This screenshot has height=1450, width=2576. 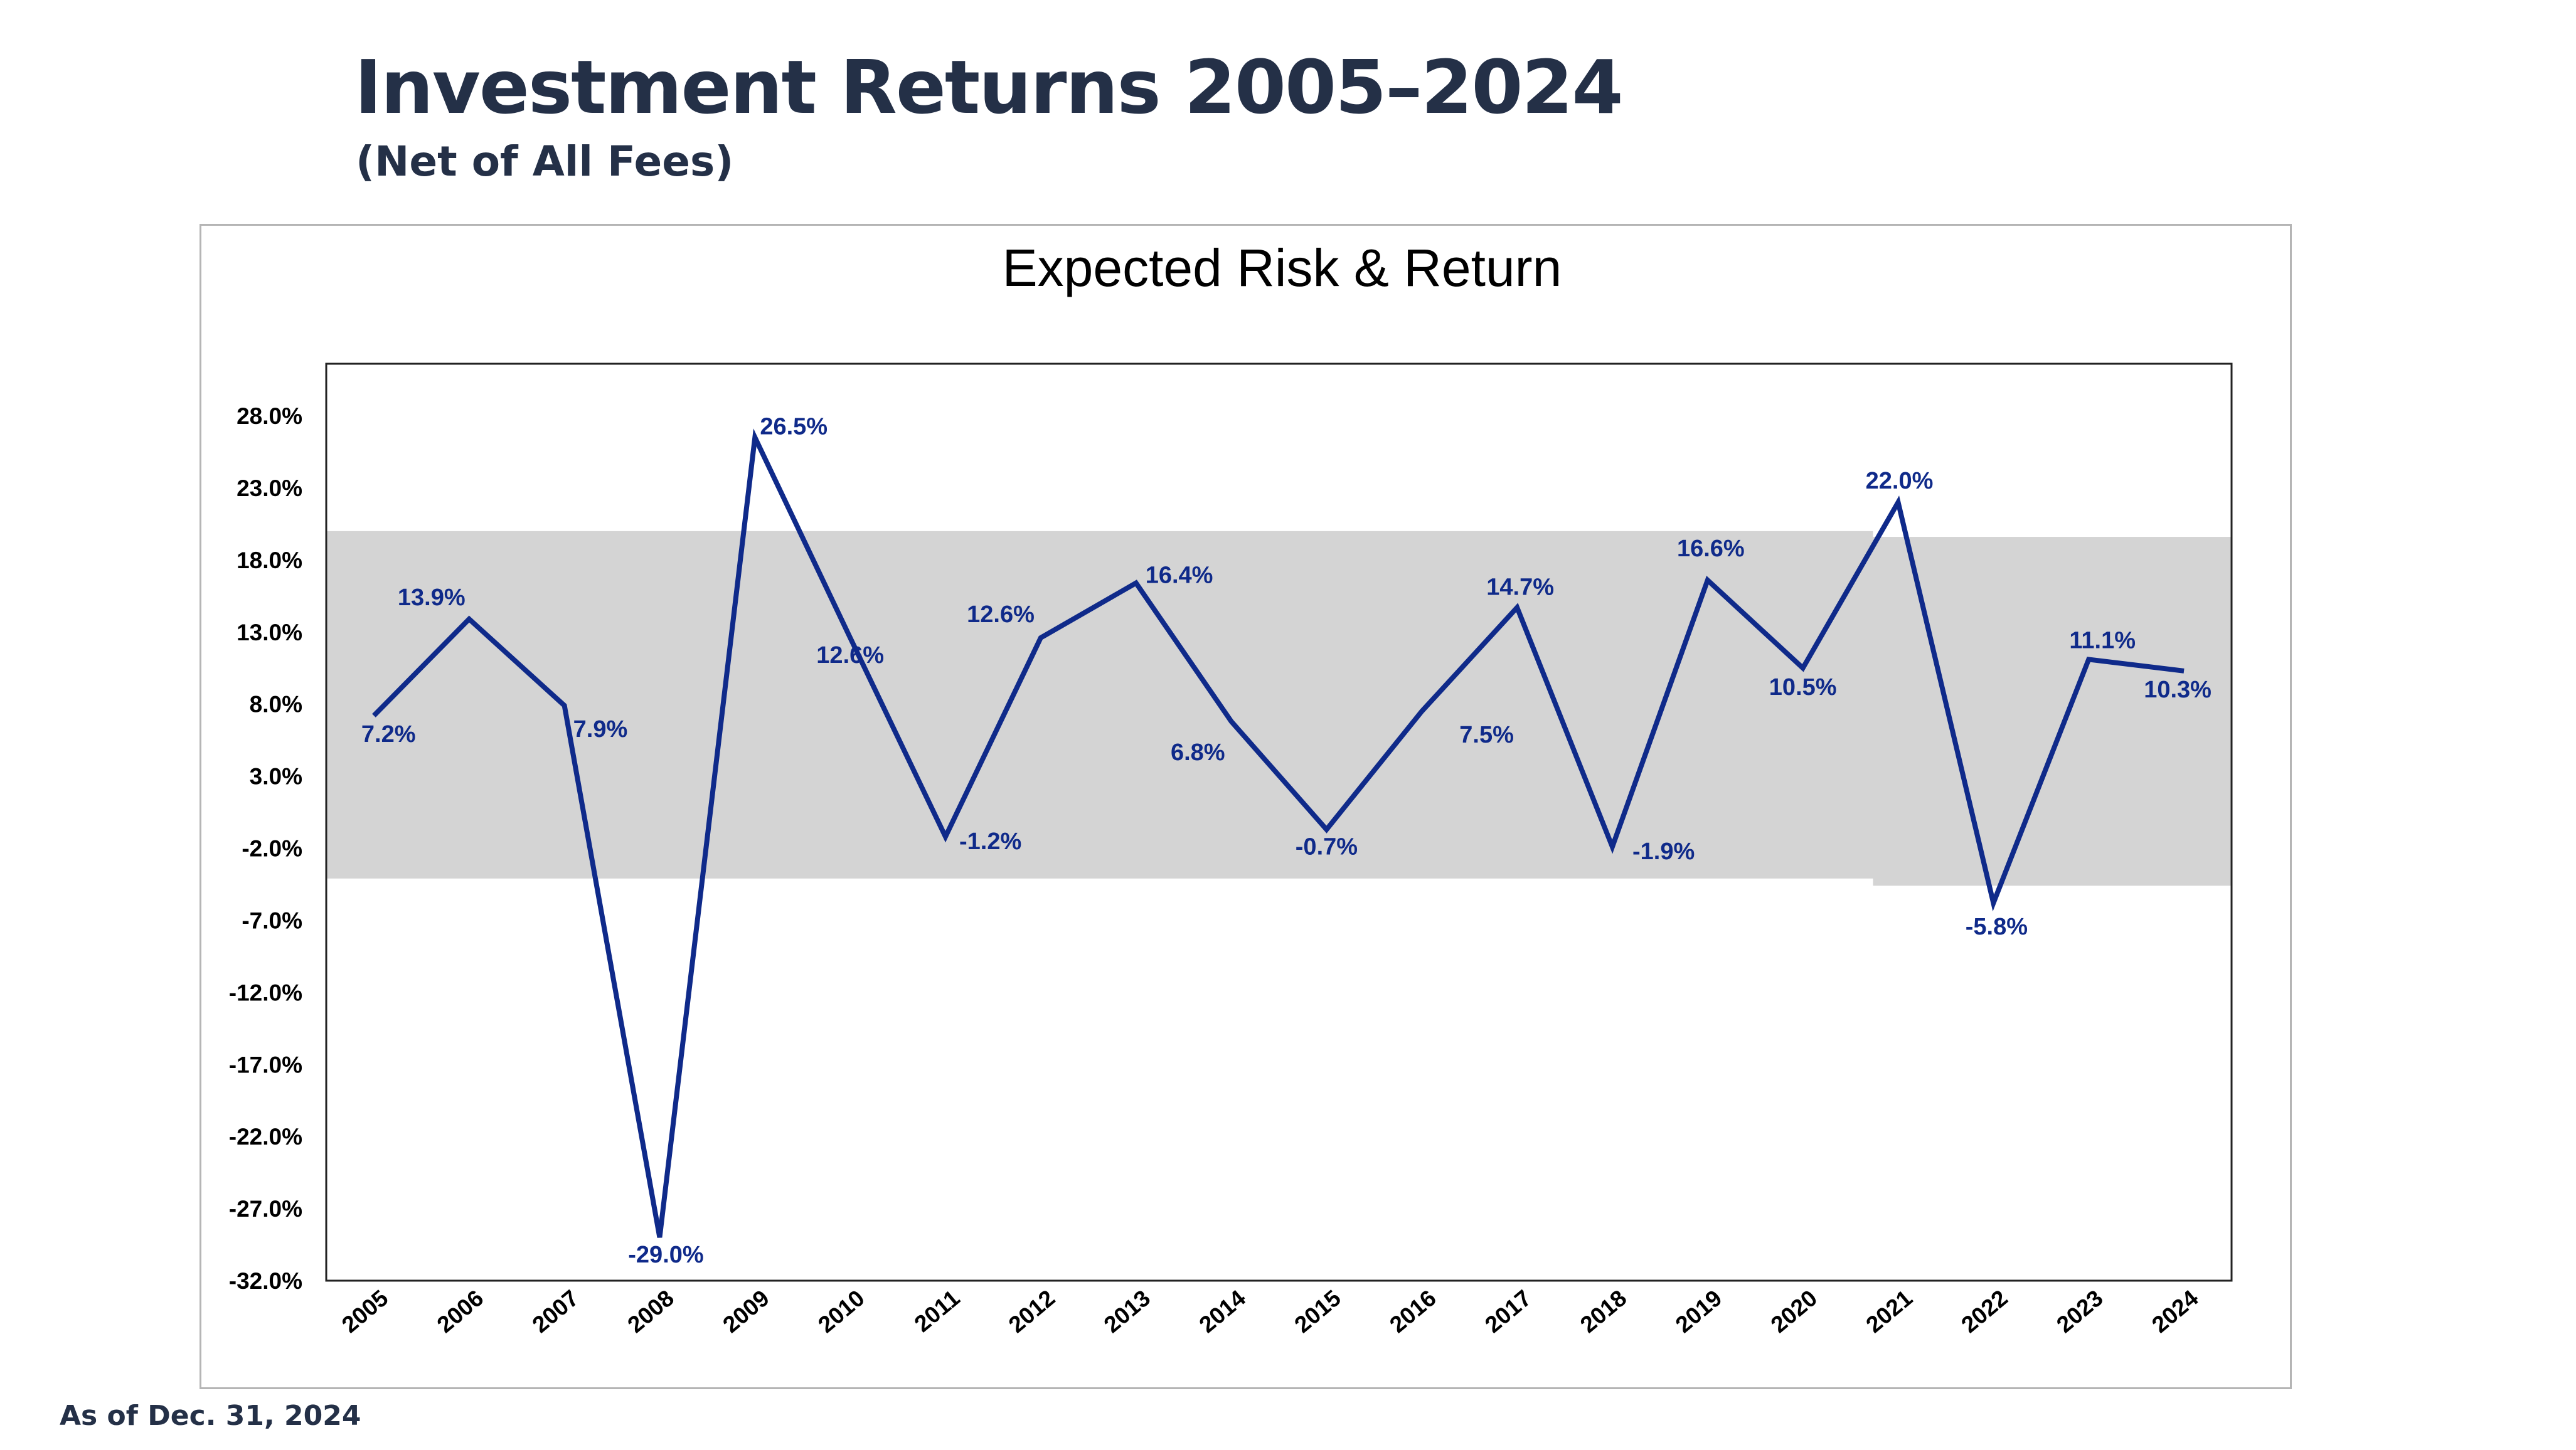 What do you see at coordinates (272, 849) in the screenshot?
I see `y-tick-label: -2.0%` at bounding box center [272, 849].